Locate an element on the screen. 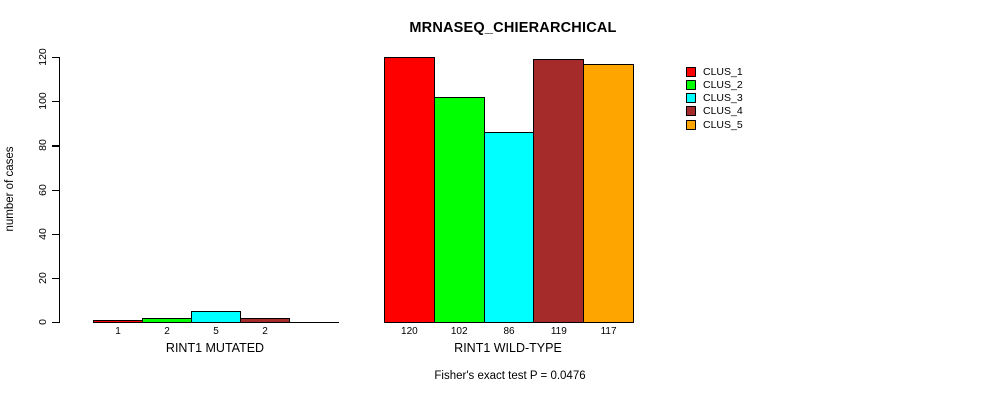 This screenshot has height=400, width=990. y-axis-title: number of cases is located at coordinates (10, 189).